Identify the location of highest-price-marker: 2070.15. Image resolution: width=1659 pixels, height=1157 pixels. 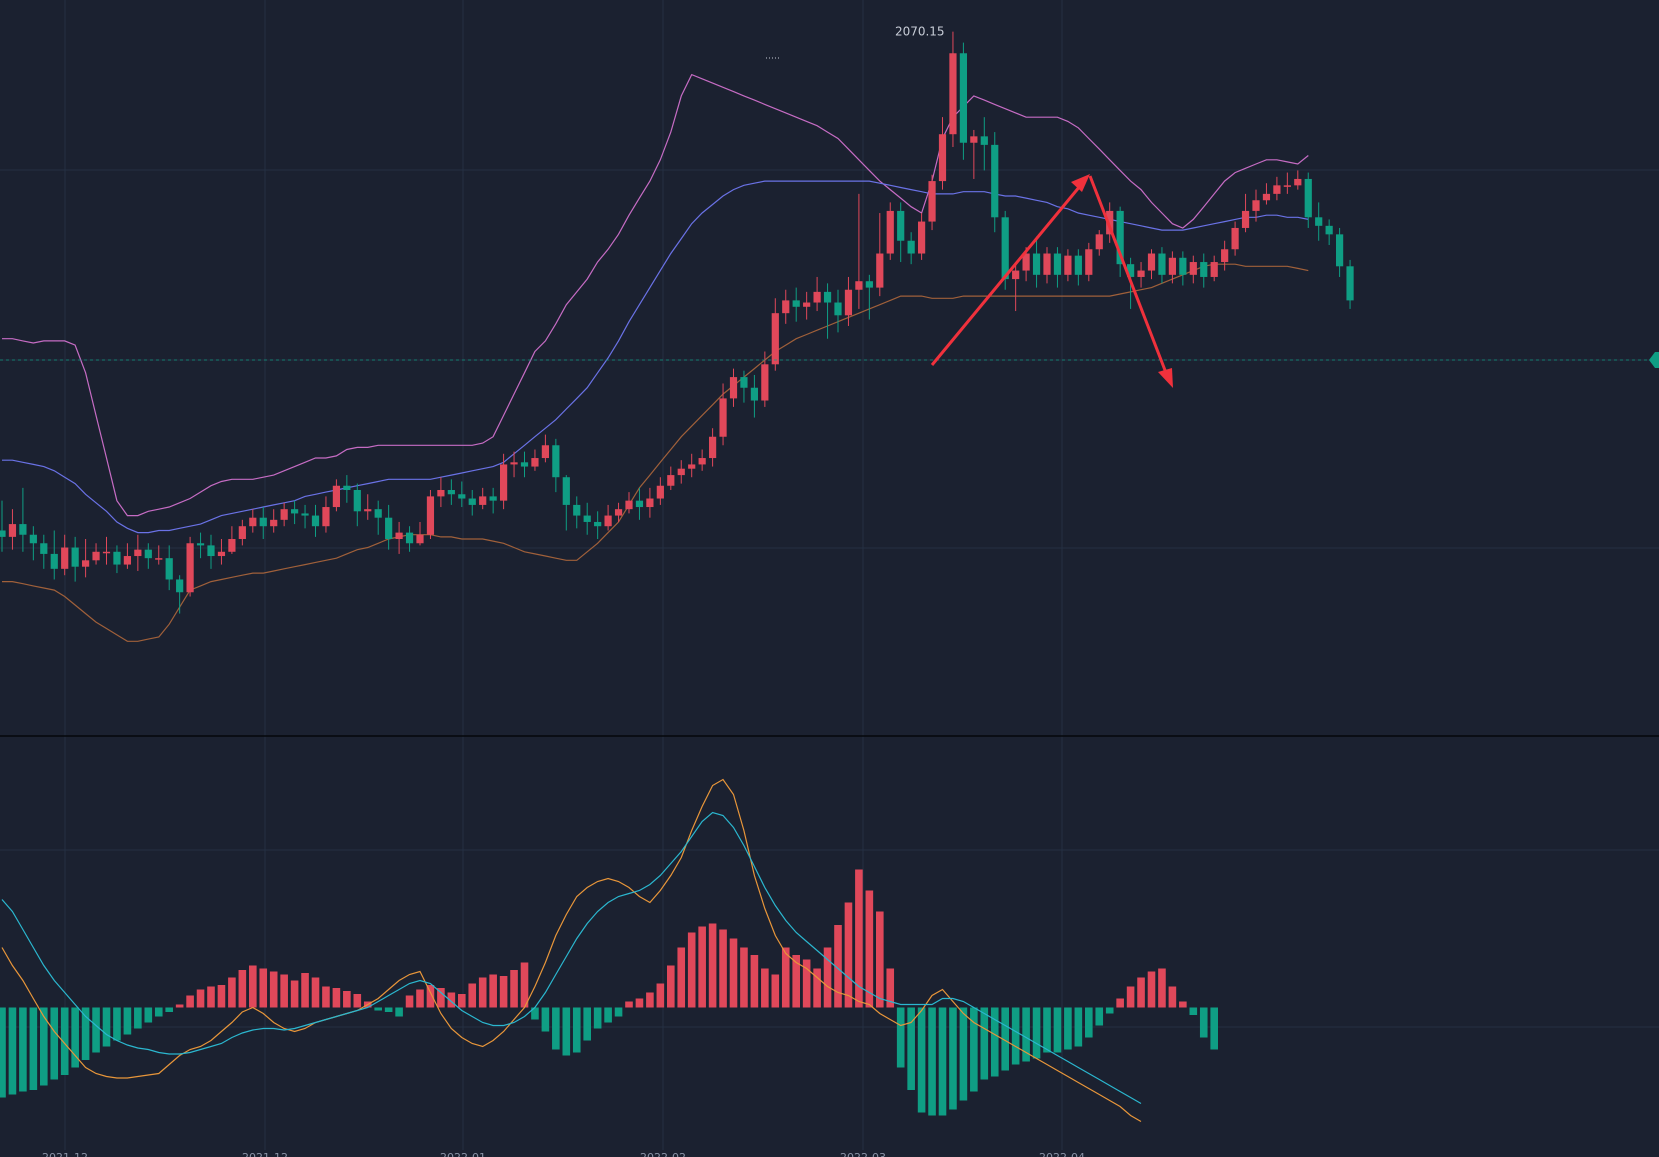
(855, 42).